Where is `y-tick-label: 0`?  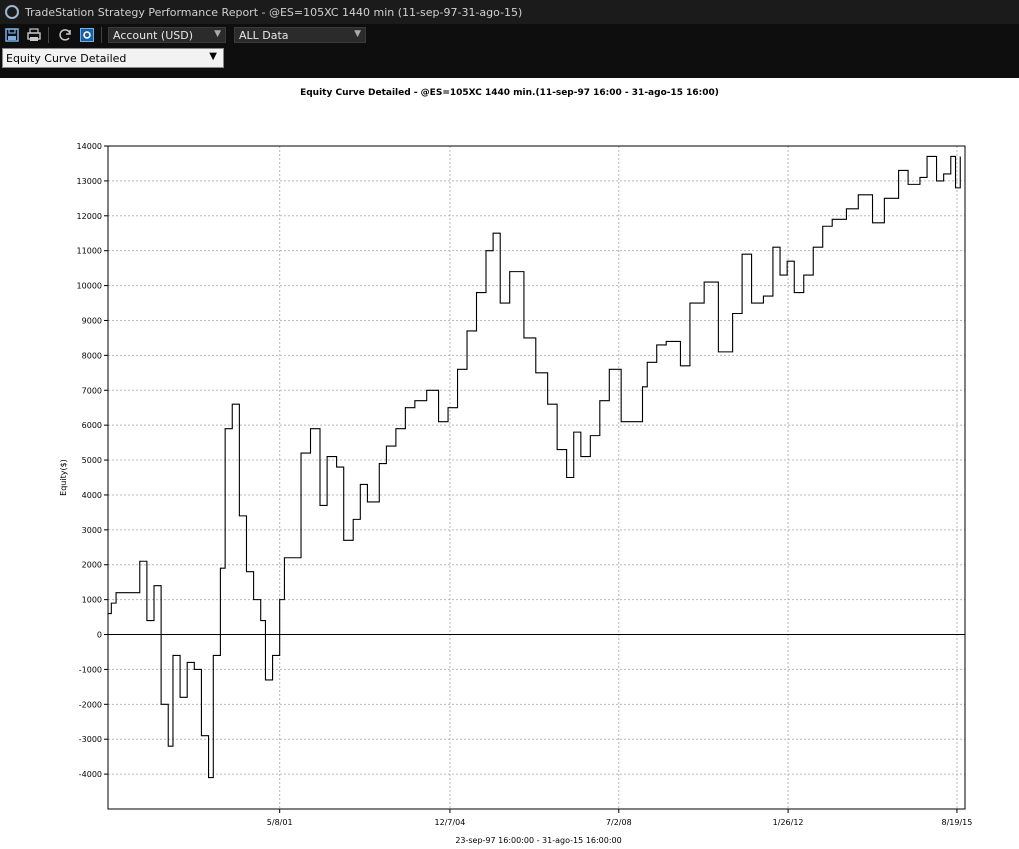
y-tick-label: 0 is located at coordinates (99, 635).